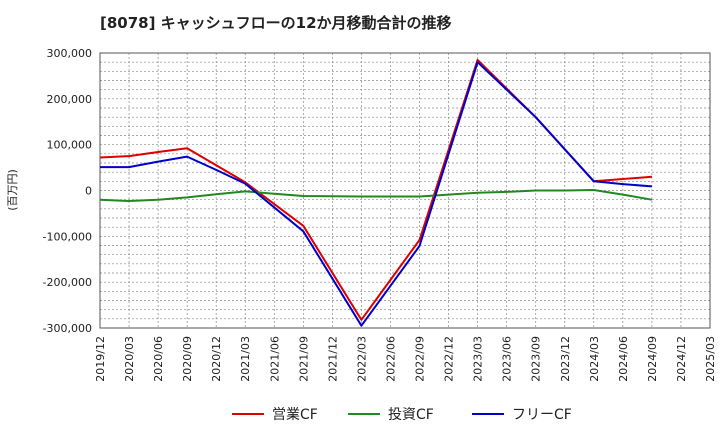 The image size is (720, 440). I want to click on x-tick-label: 2023/09, so click(536, 359).